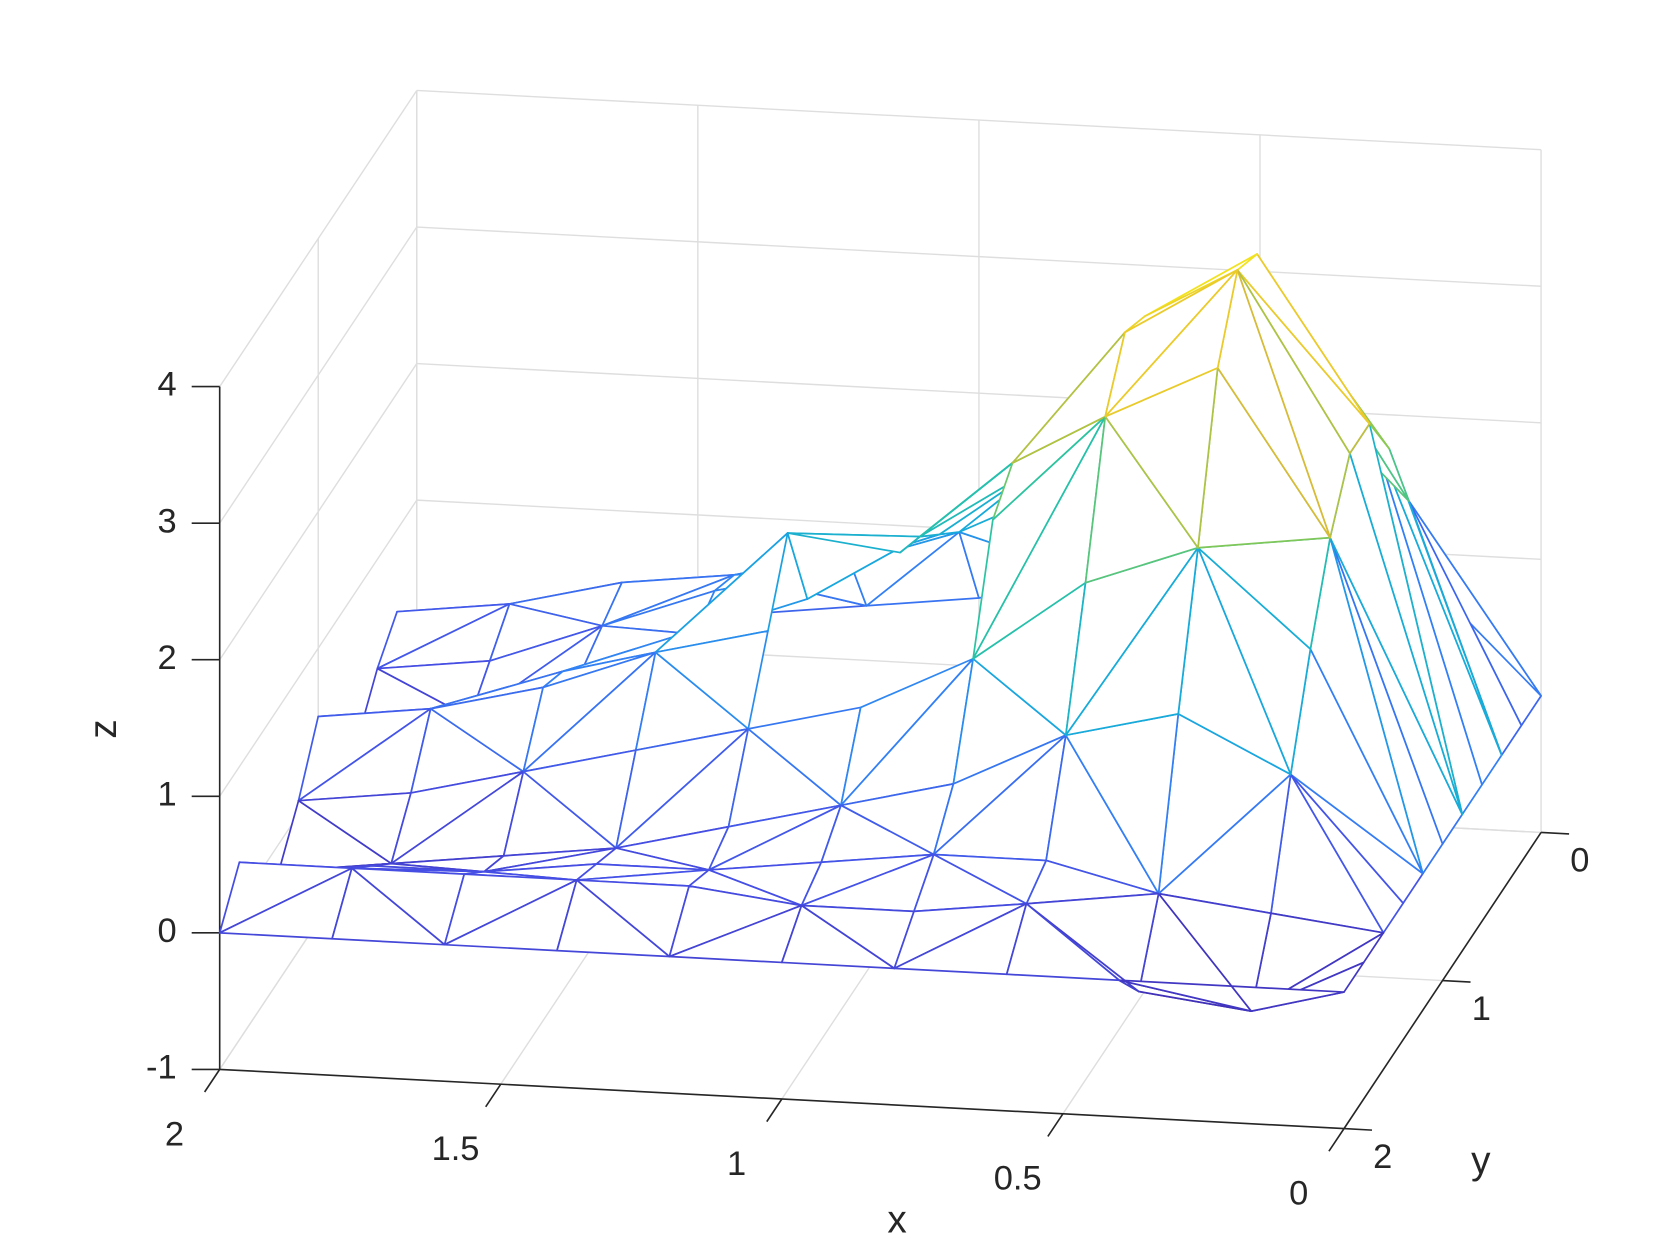 Image resolution: width=1680 pixels, height=1260 pixels. I want to click on x-tick-label: 0, so click(1298, 1193).